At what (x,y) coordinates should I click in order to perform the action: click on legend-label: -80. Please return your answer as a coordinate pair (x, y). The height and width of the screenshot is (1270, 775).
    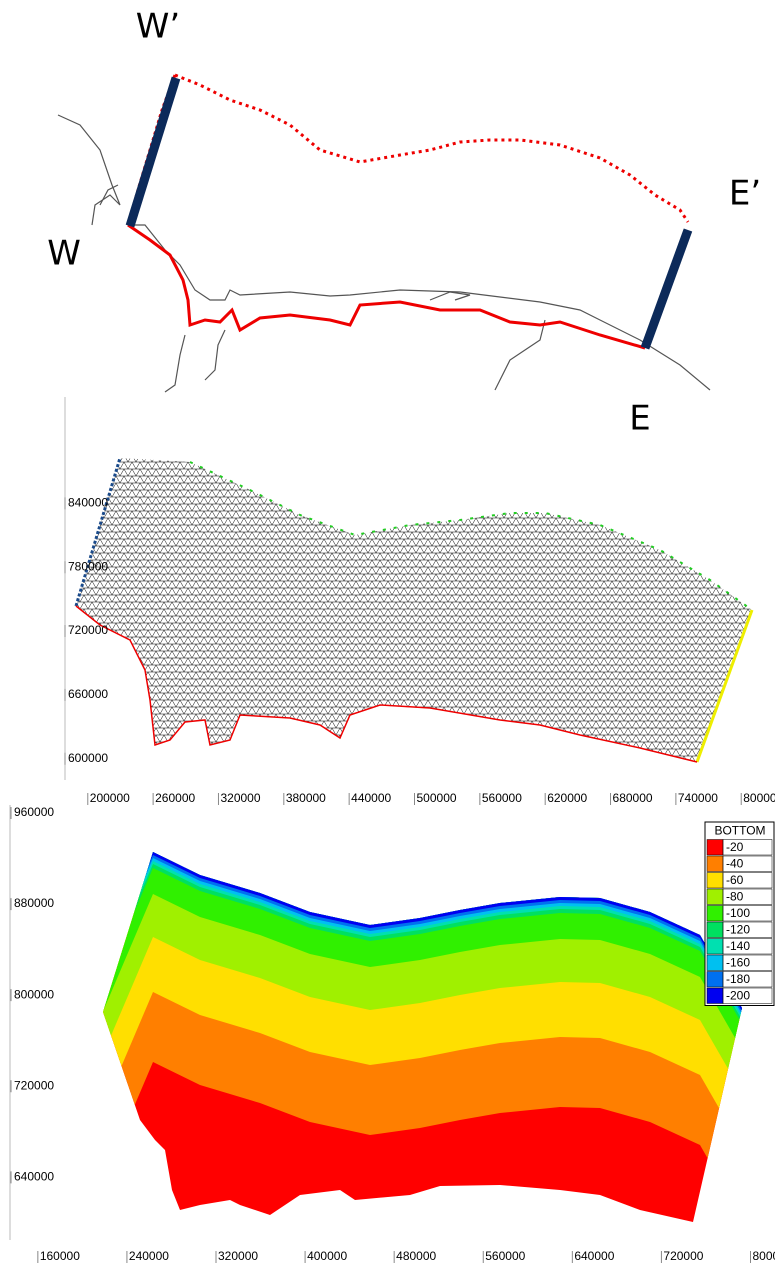
    Looking at the image, I should click on (735, 896).